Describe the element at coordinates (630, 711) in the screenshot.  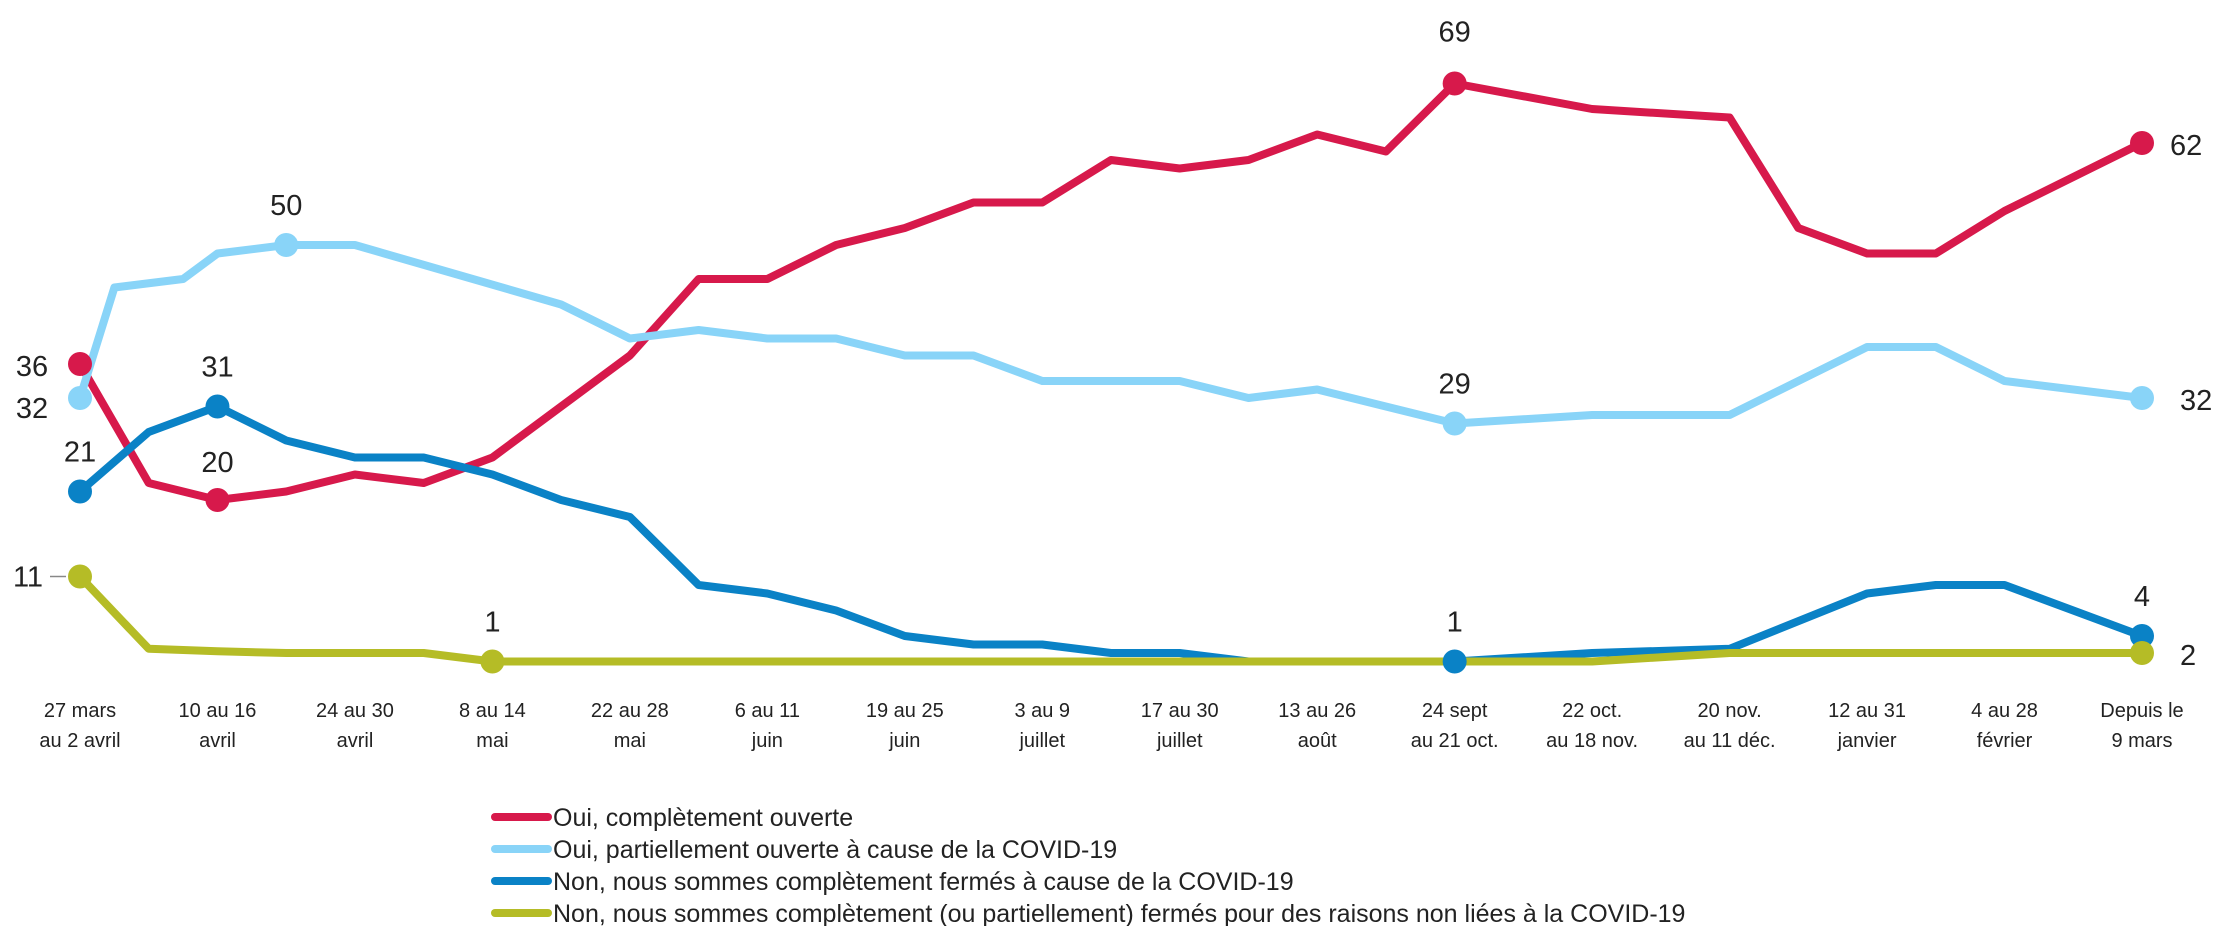
I see `x-tick-label-line: 22 au 28` at that location.